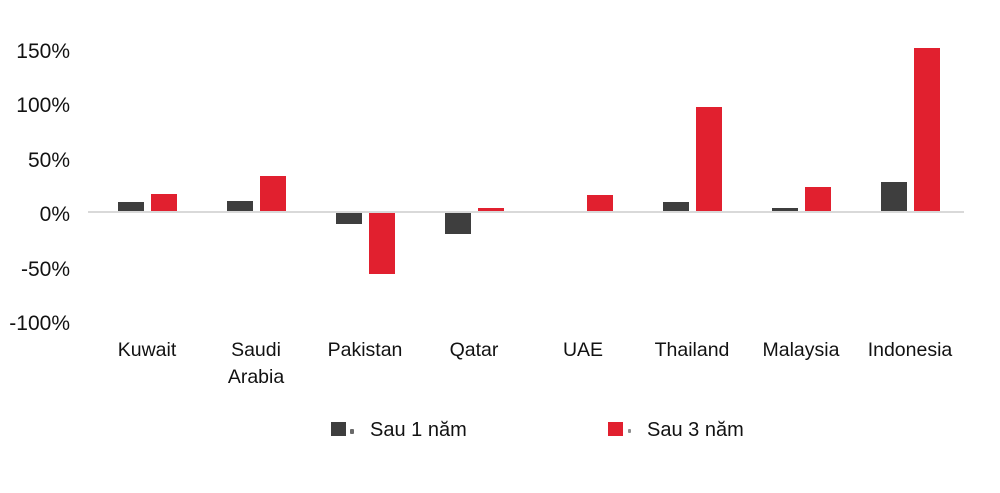  What do you see at coordinates (147, 350) in the screenshot?
I see `x-axis-category-label: Kuwait` at bounding box center [147, 350].